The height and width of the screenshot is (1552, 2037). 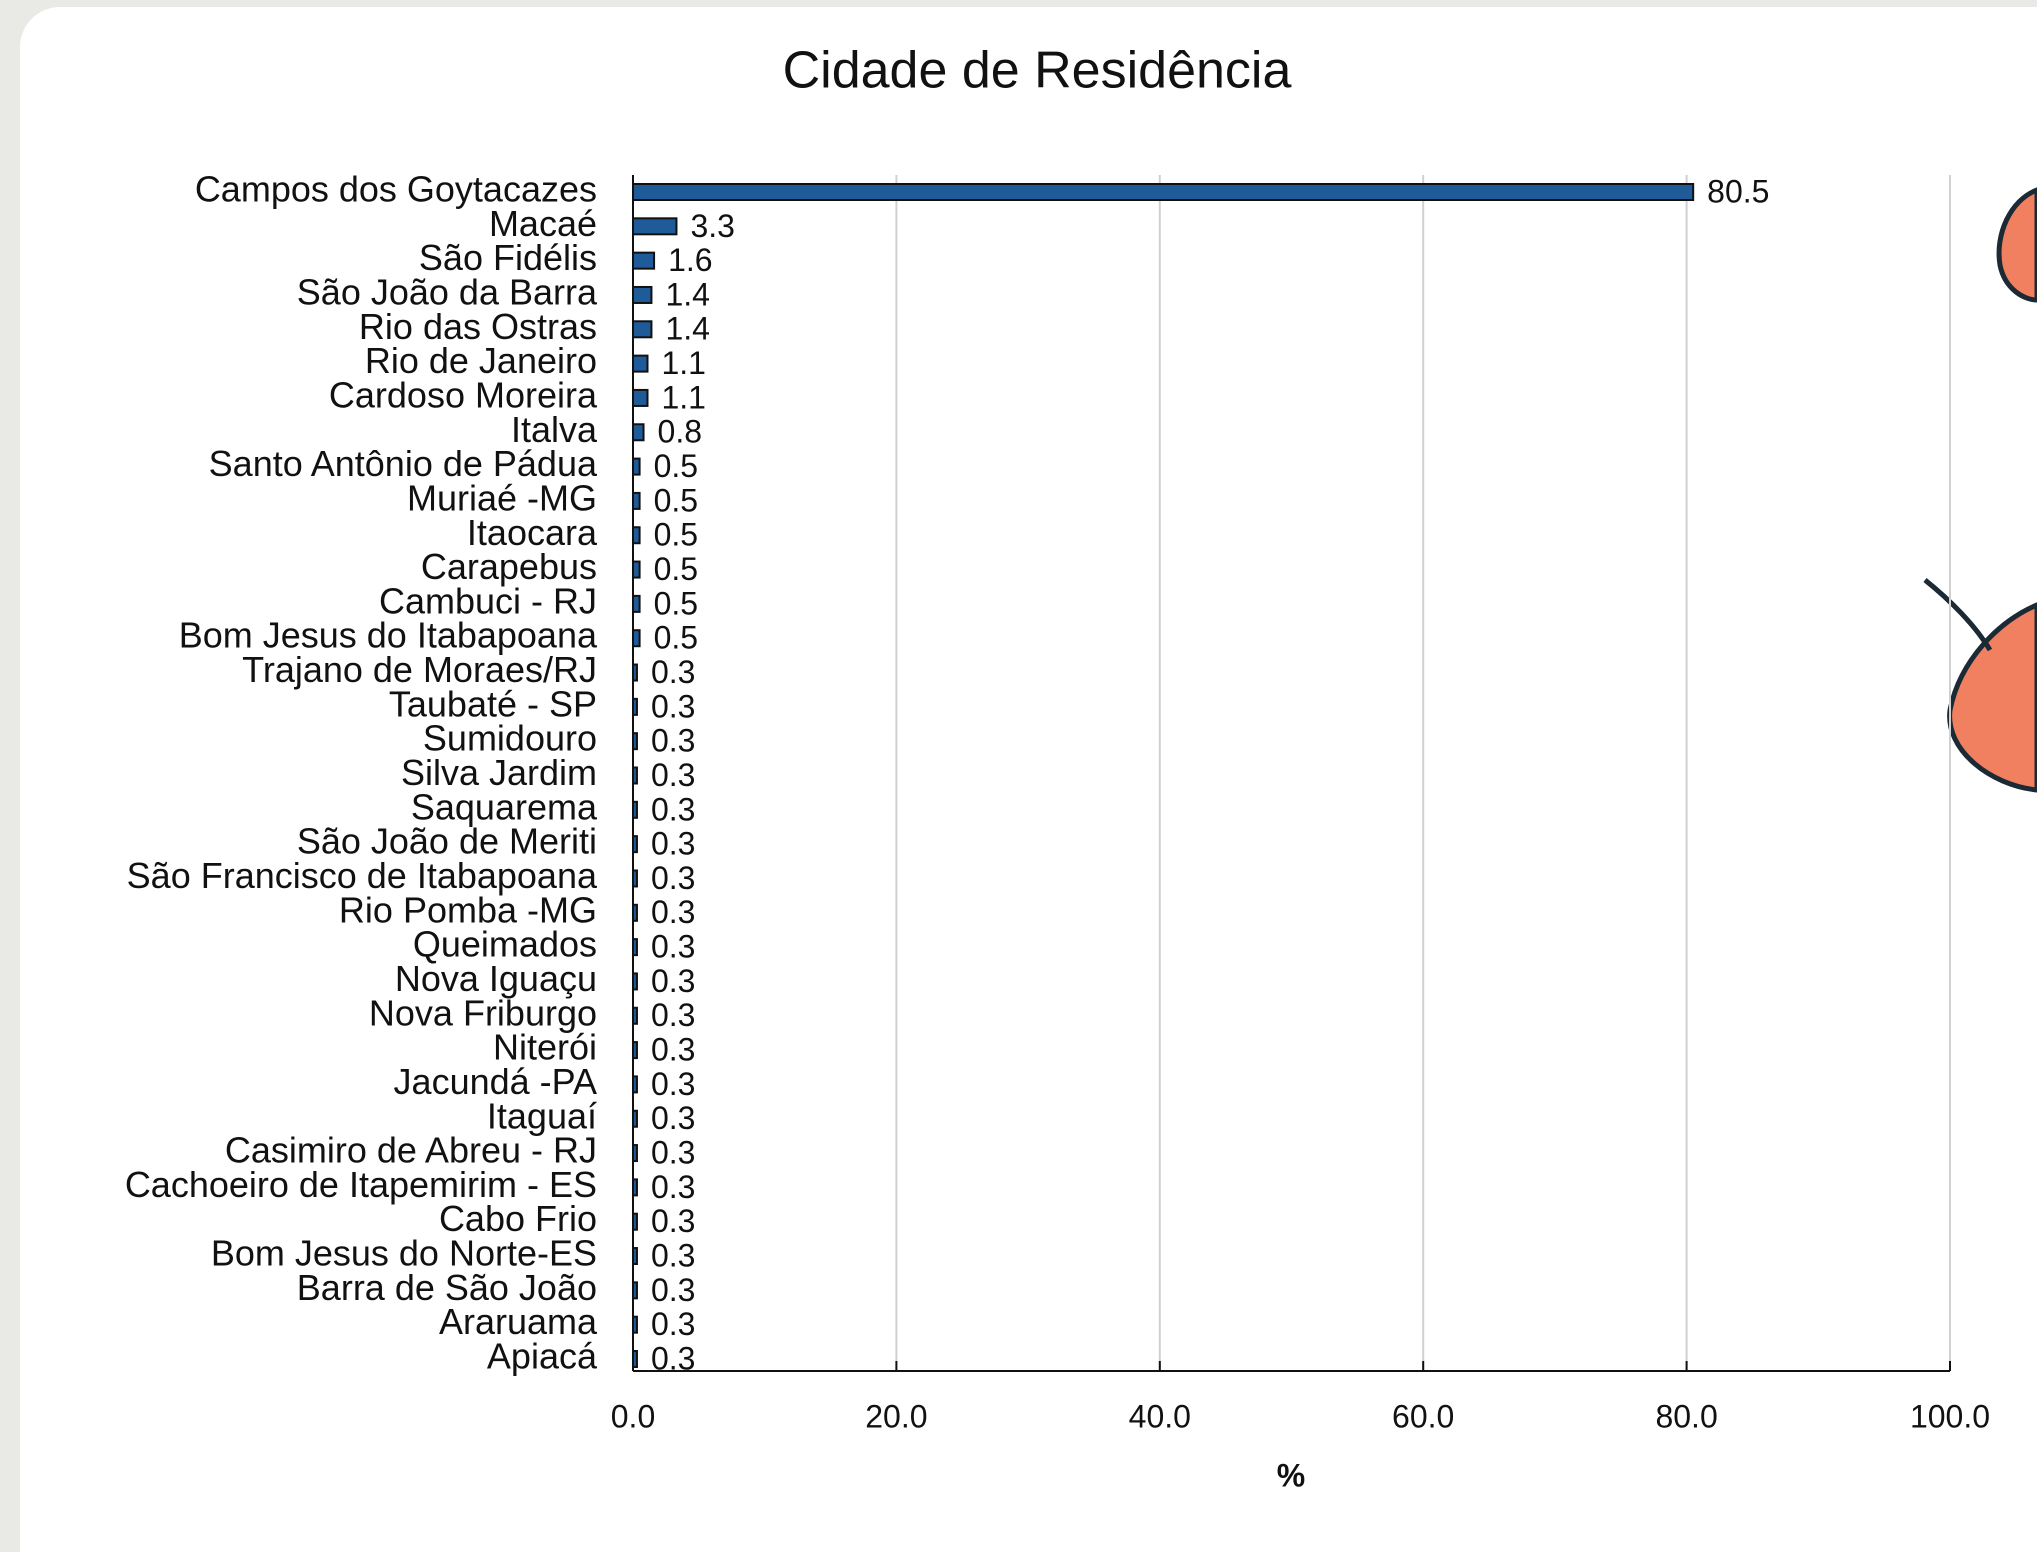 I want to click on value-label: 1.6, so click(x=690, y=260).